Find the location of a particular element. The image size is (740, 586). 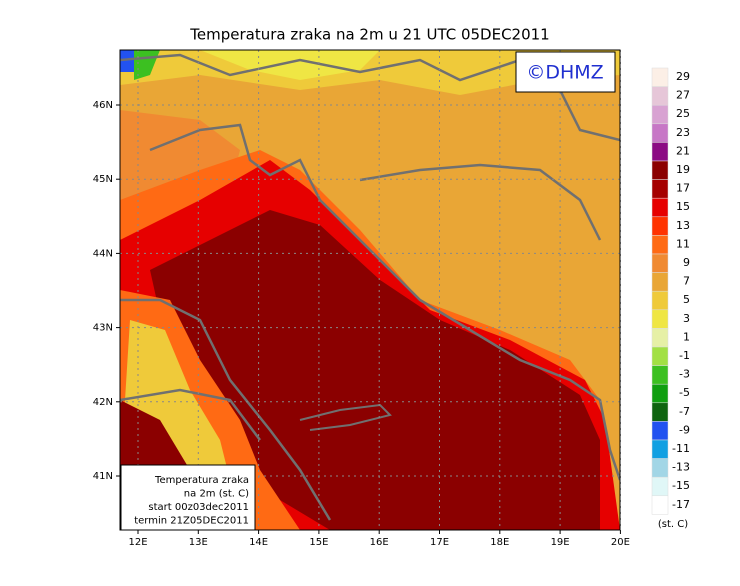

legend-unit: (st. C) is located at coordinates (673, 524).